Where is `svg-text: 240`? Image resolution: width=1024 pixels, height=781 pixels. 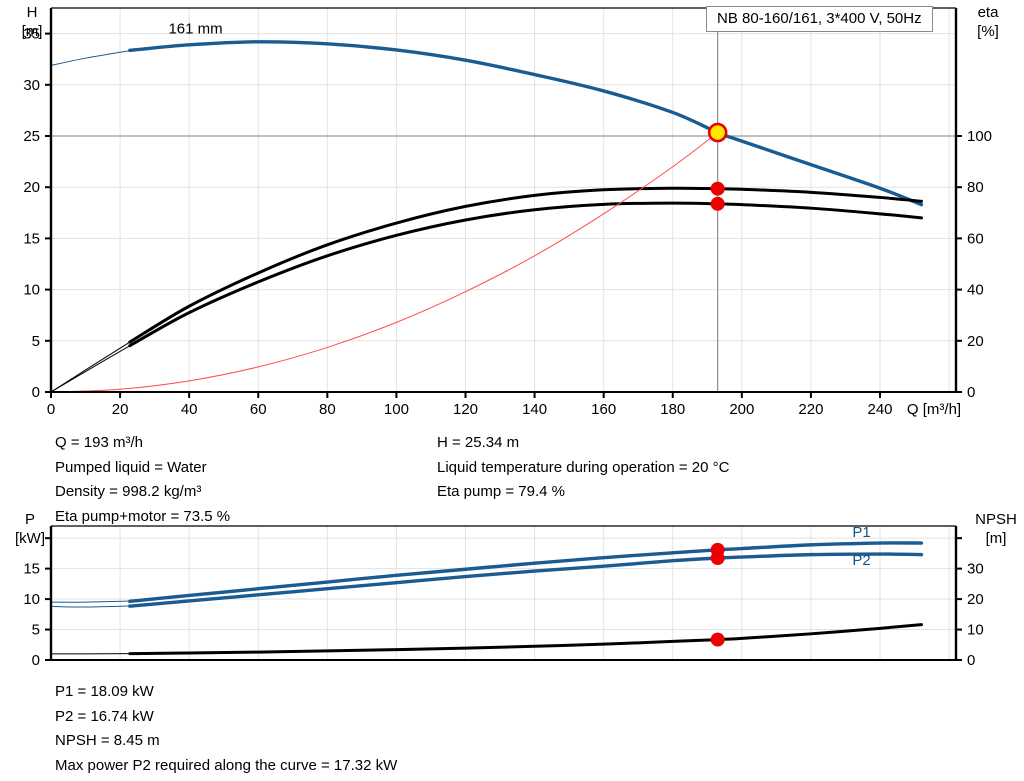 svg-text: 240 is located at coordinates (879, 409).